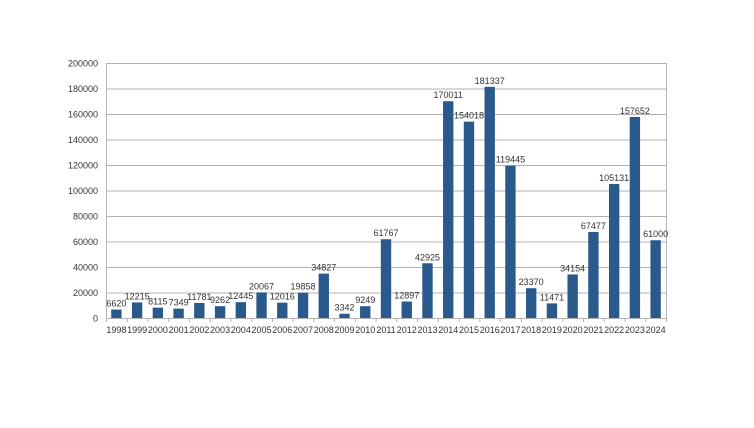  What do you see at coordinates (490, 330) in the screenshot?
I see `x-tick-label: 2016` at bounding box center [490, 330].